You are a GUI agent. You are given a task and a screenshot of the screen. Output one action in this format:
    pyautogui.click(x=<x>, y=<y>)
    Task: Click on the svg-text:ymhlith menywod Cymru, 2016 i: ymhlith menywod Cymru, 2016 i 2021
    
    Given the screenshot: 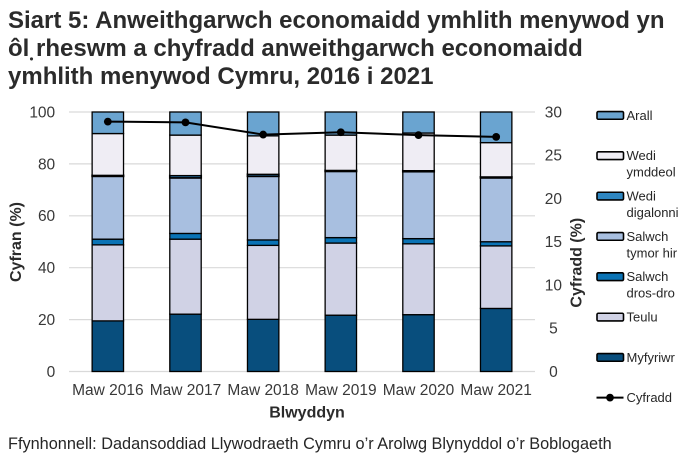 What is the action you would take?
    pyautogui.click(x=221, y=76)
    